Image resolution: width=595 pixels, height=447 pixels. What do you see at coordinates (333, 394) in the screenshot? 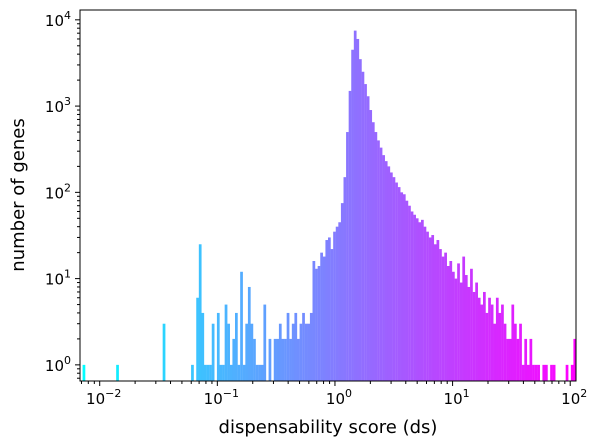
I see `x-axis-ticks: 10−2 10−1 100 101 102` at bounding box center [333, 394].